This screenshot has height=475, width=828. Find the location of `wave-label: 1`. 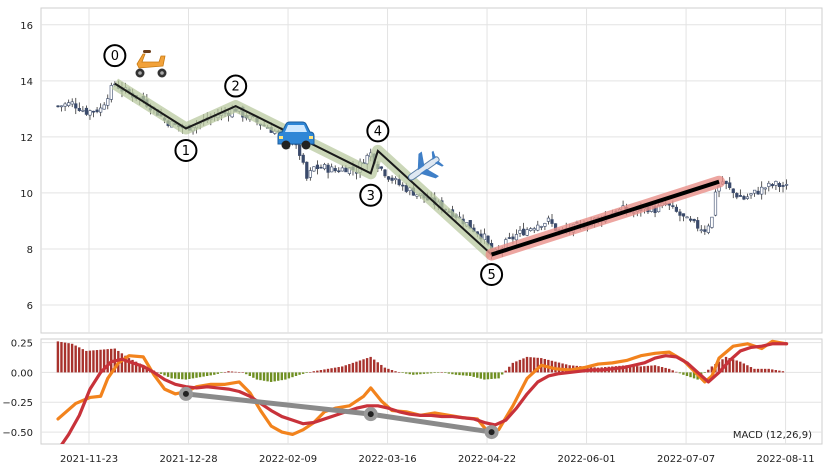

wave-label: 1 is located at coordinates (186, 151).